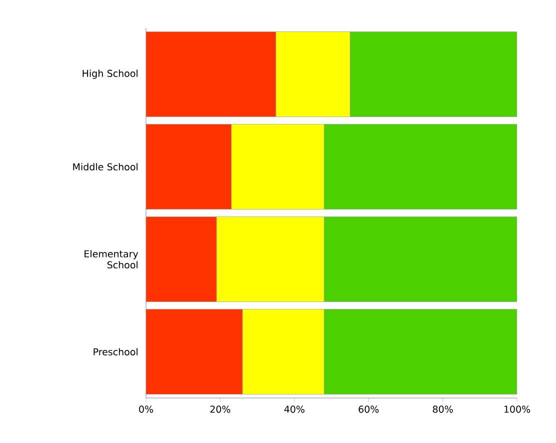  What do you see at coordinates (116, 352) in the screenshot?
I see `y-tick-label: Preschool` at bounding box center [116, 352].